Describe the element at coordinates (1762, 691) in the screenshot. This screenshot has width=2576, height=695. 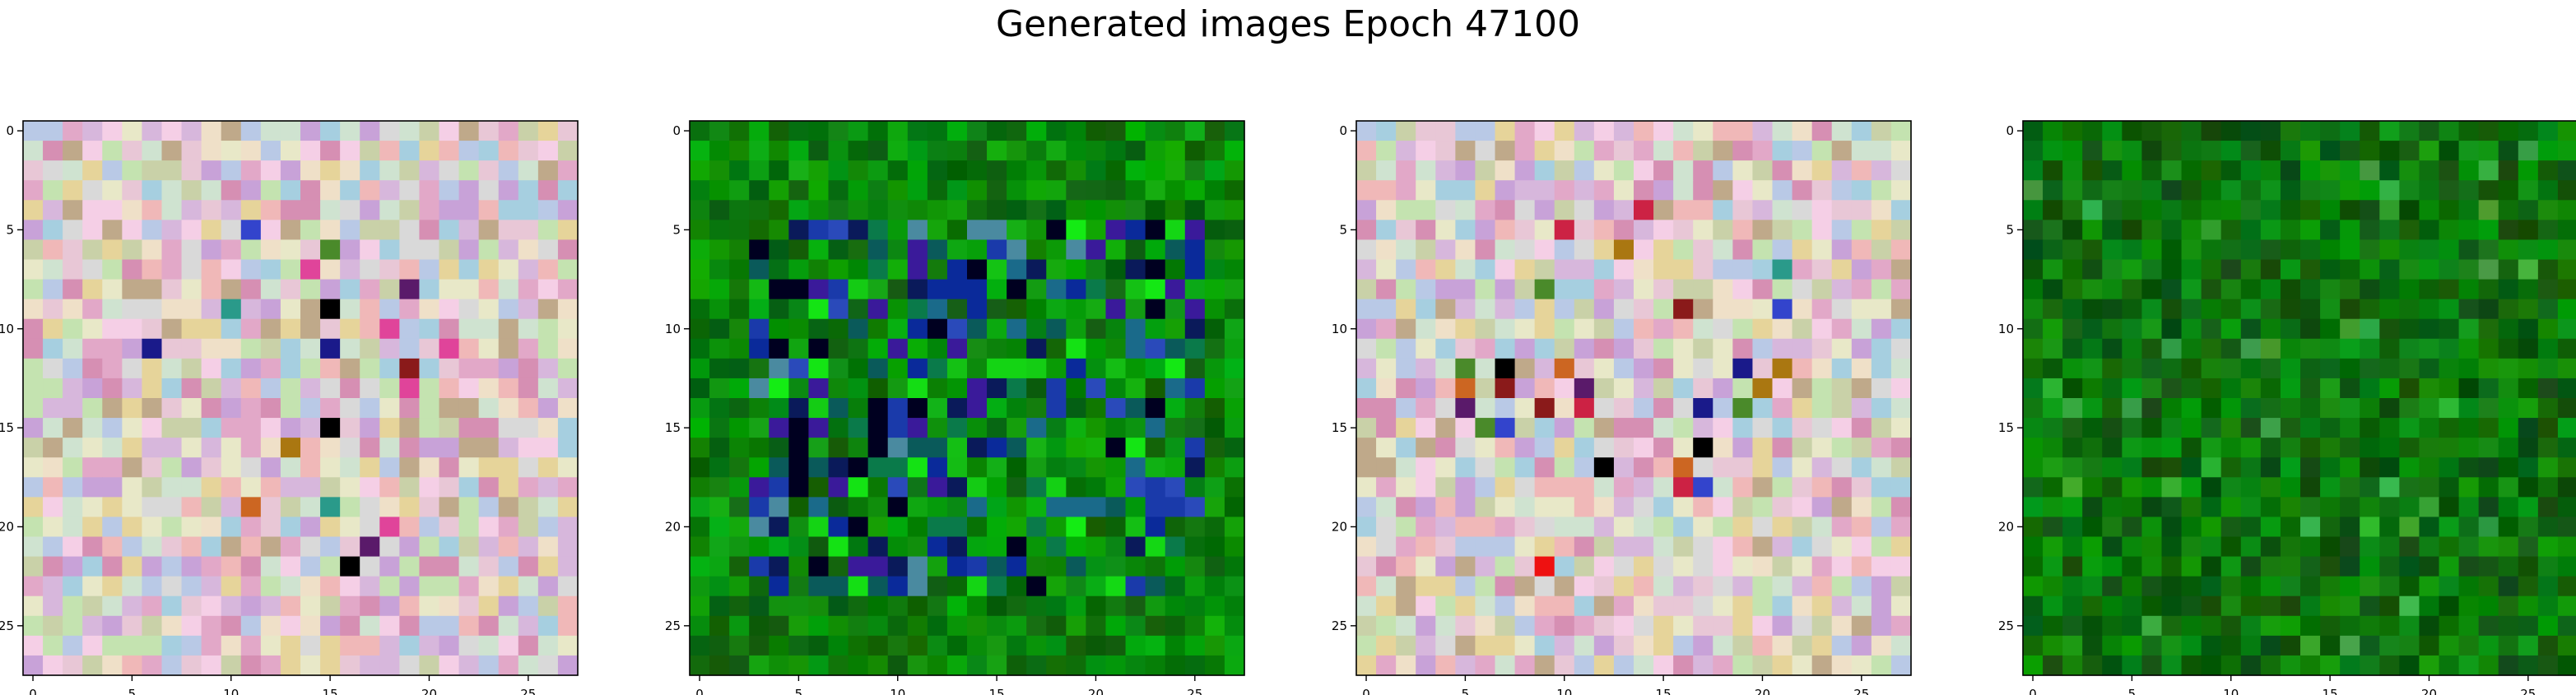
I see `x-tick-label: 20` at that location.